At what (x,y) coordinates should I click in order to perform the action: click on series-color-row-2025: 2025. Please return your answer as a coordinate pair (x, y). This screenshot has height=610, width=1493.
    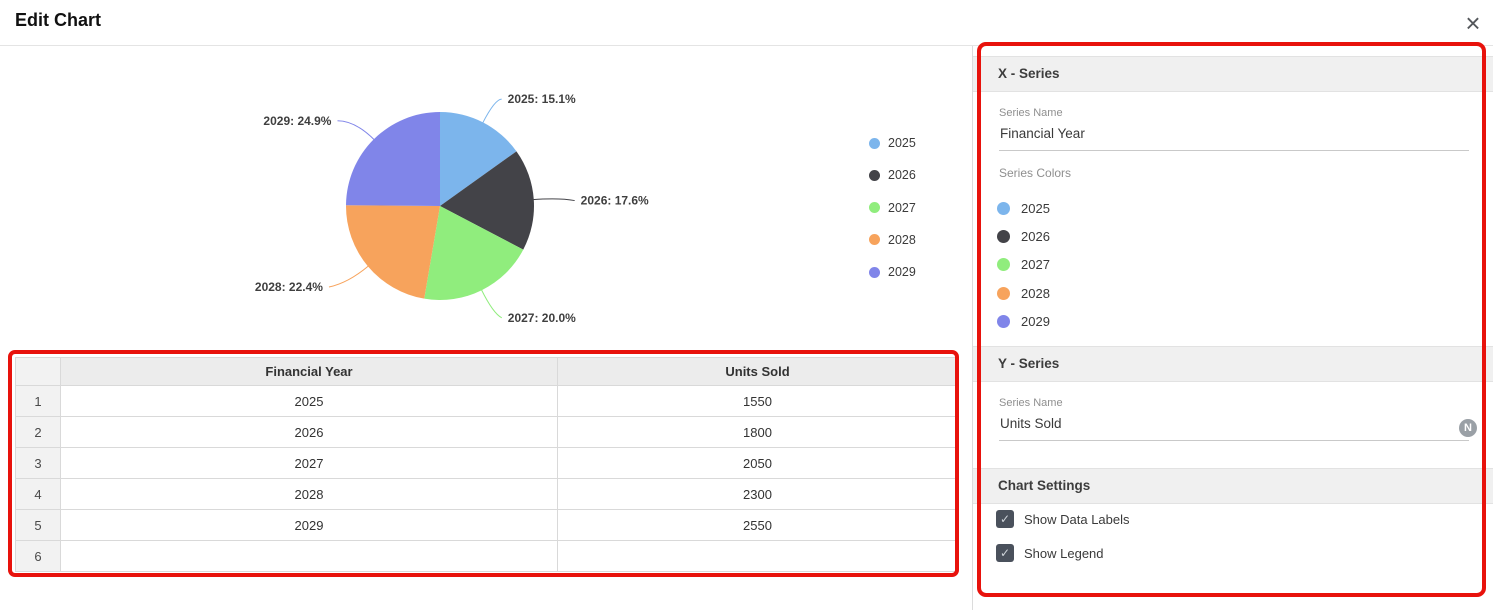
    Looking at the image, I should click on (1023, 208).